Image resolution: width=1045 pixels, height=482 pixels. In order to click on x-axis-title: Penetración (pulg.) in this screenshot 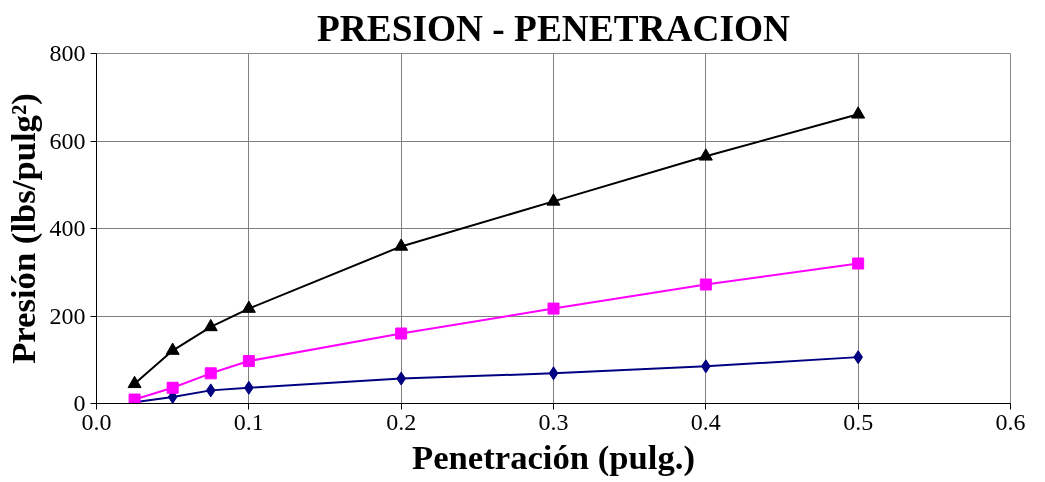, I will do `click(554, 457)`.